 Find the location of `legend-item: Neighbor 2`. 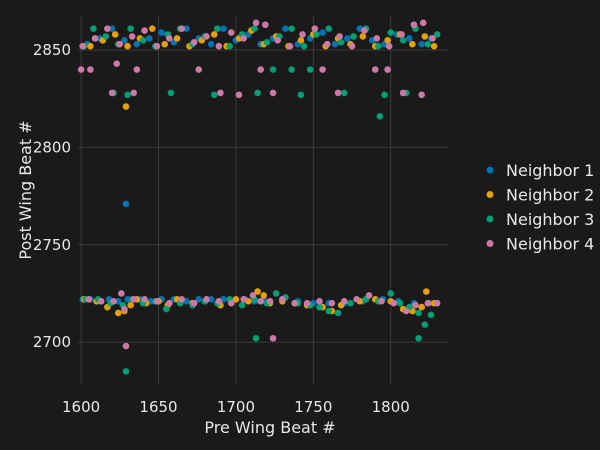

legend-item: Neighbor 2 is located at coordinates (540, 195).